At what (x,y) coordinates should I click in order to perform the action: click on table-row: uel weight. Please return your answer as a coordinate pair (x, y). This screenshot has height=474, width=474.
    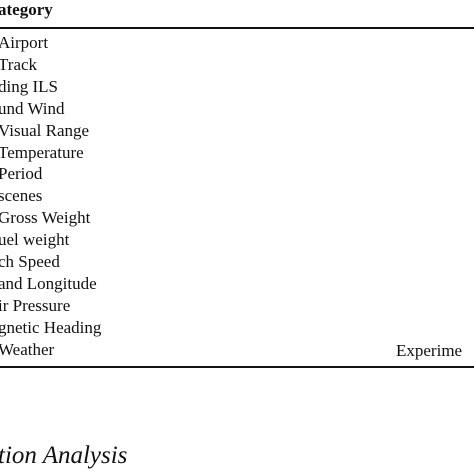
    Looking at the image, I should click on (35, 240).